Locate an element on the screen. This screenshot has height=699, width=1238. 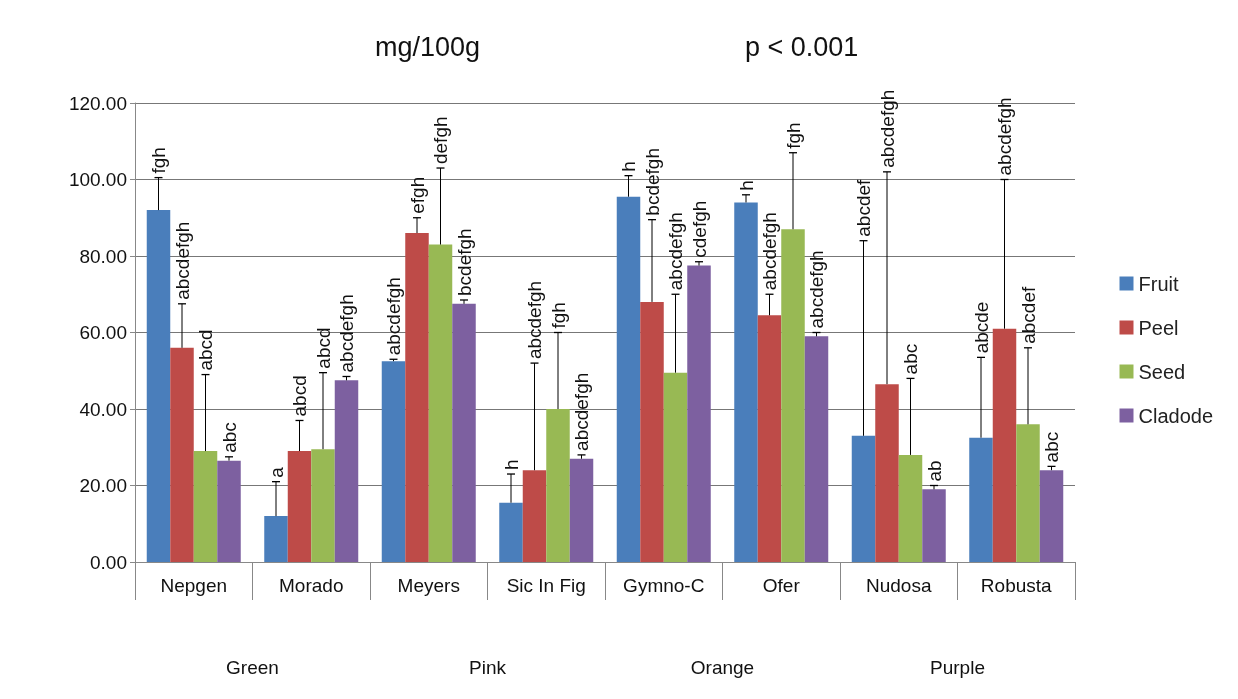
x-tick-label: Nudosa is located at coordinates (899, 585).